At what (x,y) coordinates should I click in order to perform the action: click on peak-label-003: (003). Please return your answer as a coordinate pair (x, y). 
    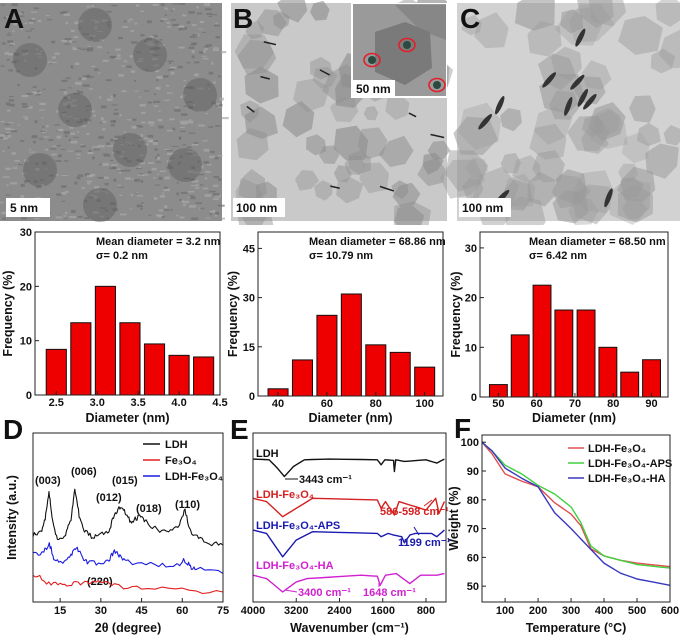
    Looking at the image, I should click on (48, 481).